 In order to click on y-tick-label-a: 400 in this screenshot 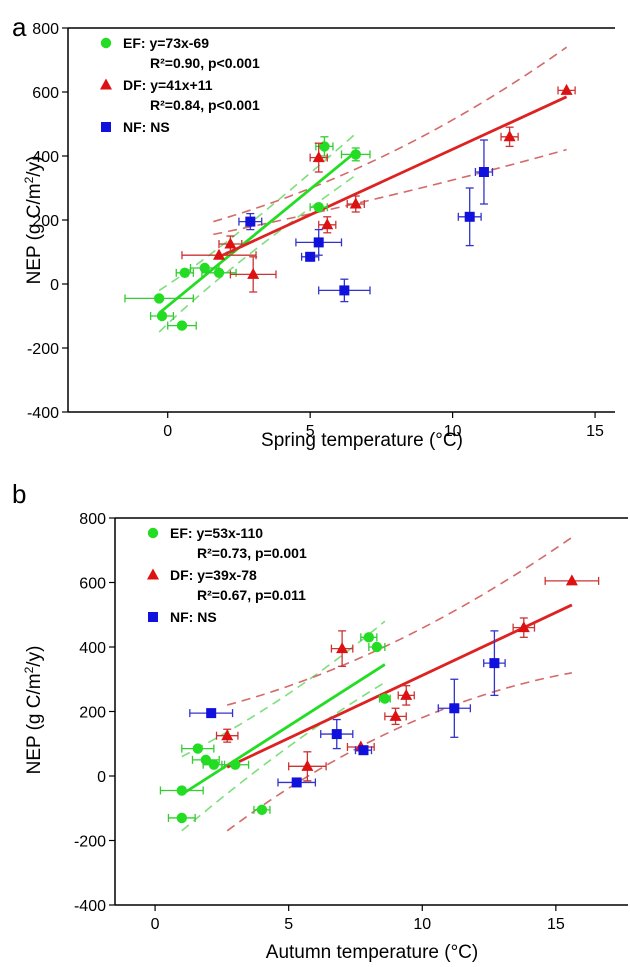, I will do `click(45, 157)`.